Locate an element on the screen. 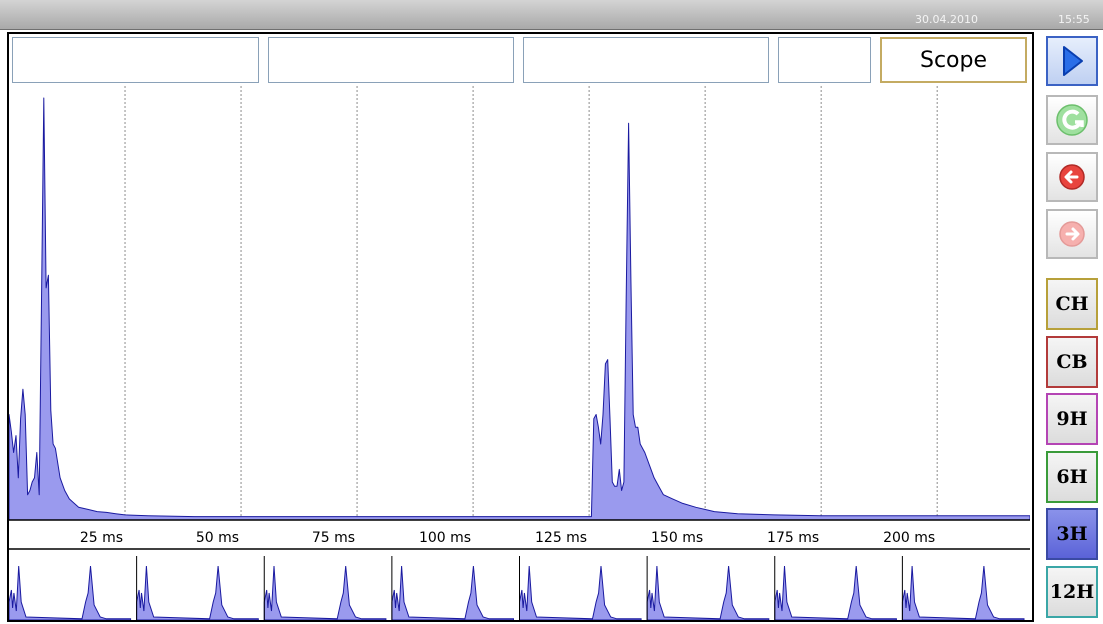 The height and width of the screenshot is (624, 1103). x-tick-label-1: 50 ms is located at coordinates (217, 538).